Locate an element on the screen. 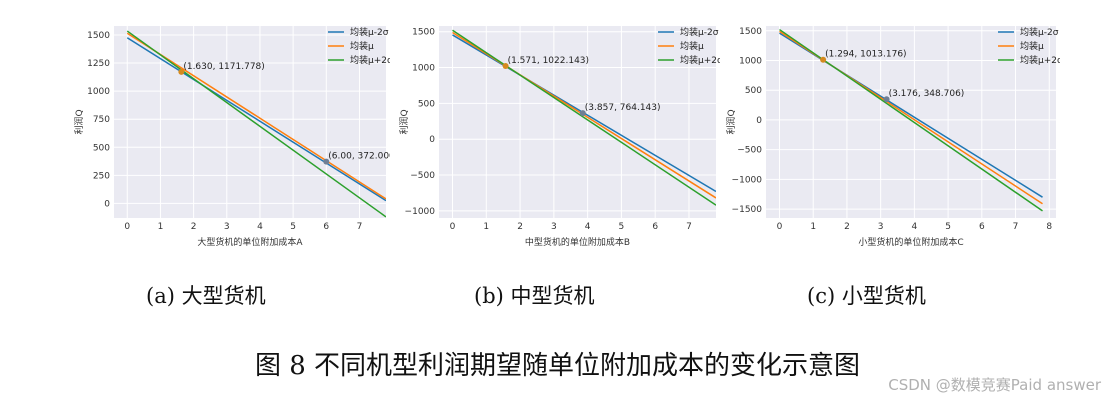 Image resolution: width=1115 pixels, height=405 pixels. y-tick-label: 1250 is located at coordinates (98, 64).